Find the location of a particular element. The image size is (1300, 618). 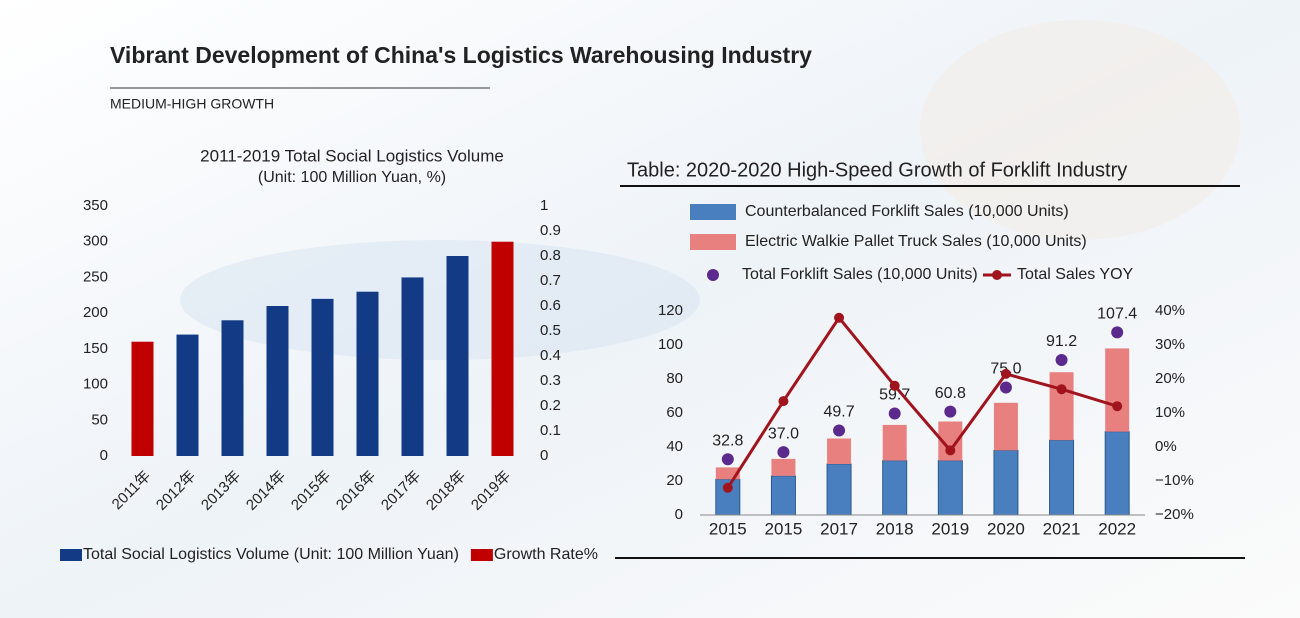

y2-tick-label: 20% is located at coordinates (1170, 378).